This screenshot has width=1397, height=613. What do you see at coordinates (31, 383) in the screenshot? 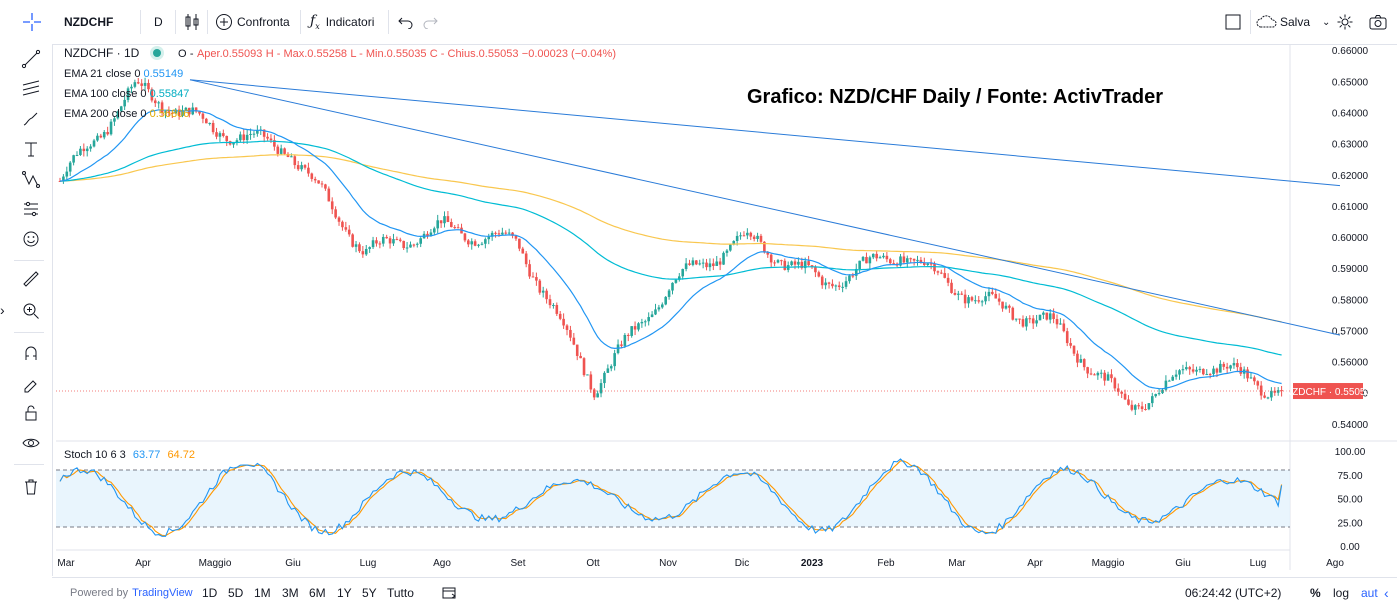
I see `lock-drawing-icon` at bounding box center [31, 383].